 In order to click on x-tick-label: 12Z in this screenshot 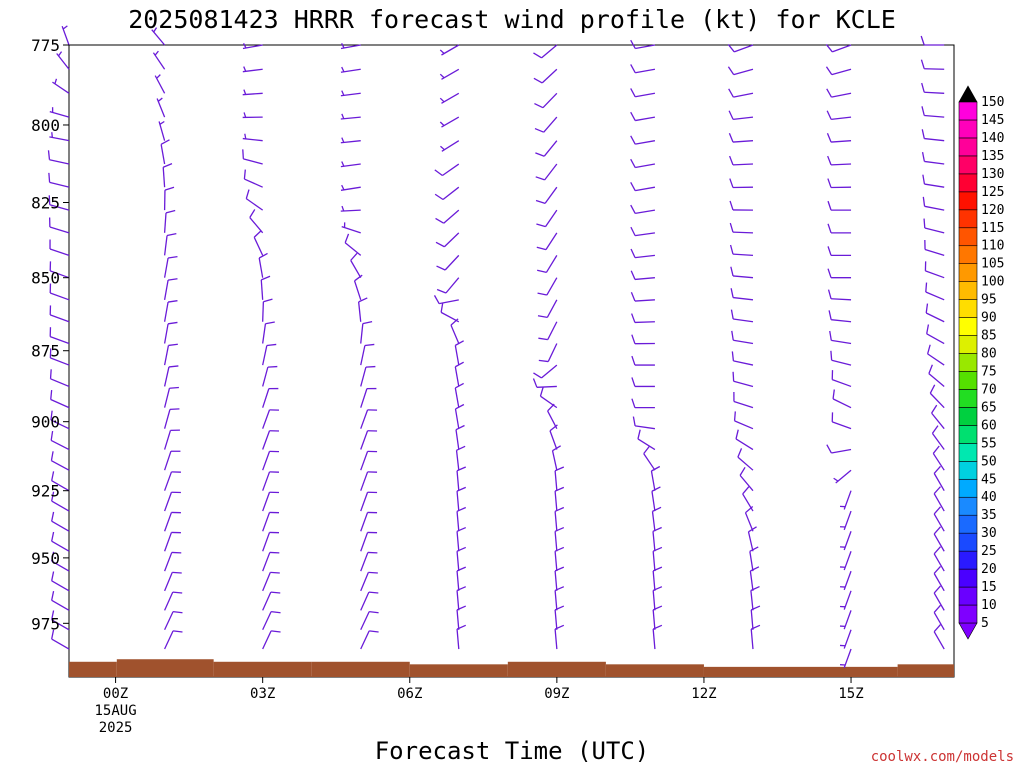, I will do `click(703, 694)`.